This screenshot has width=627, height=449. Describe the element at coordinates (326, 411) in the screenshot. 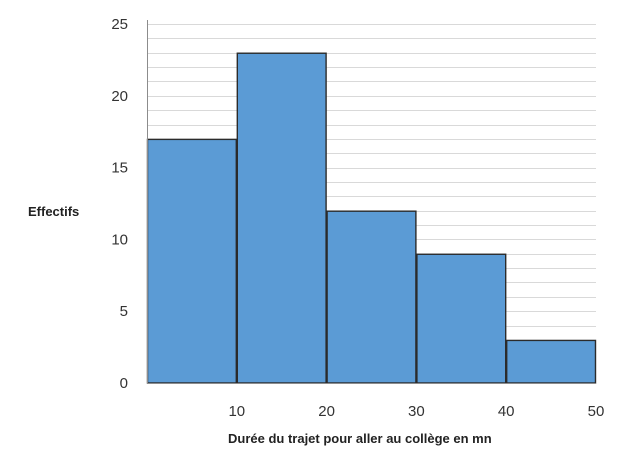

I see `x-tick-label: 20` at that location.